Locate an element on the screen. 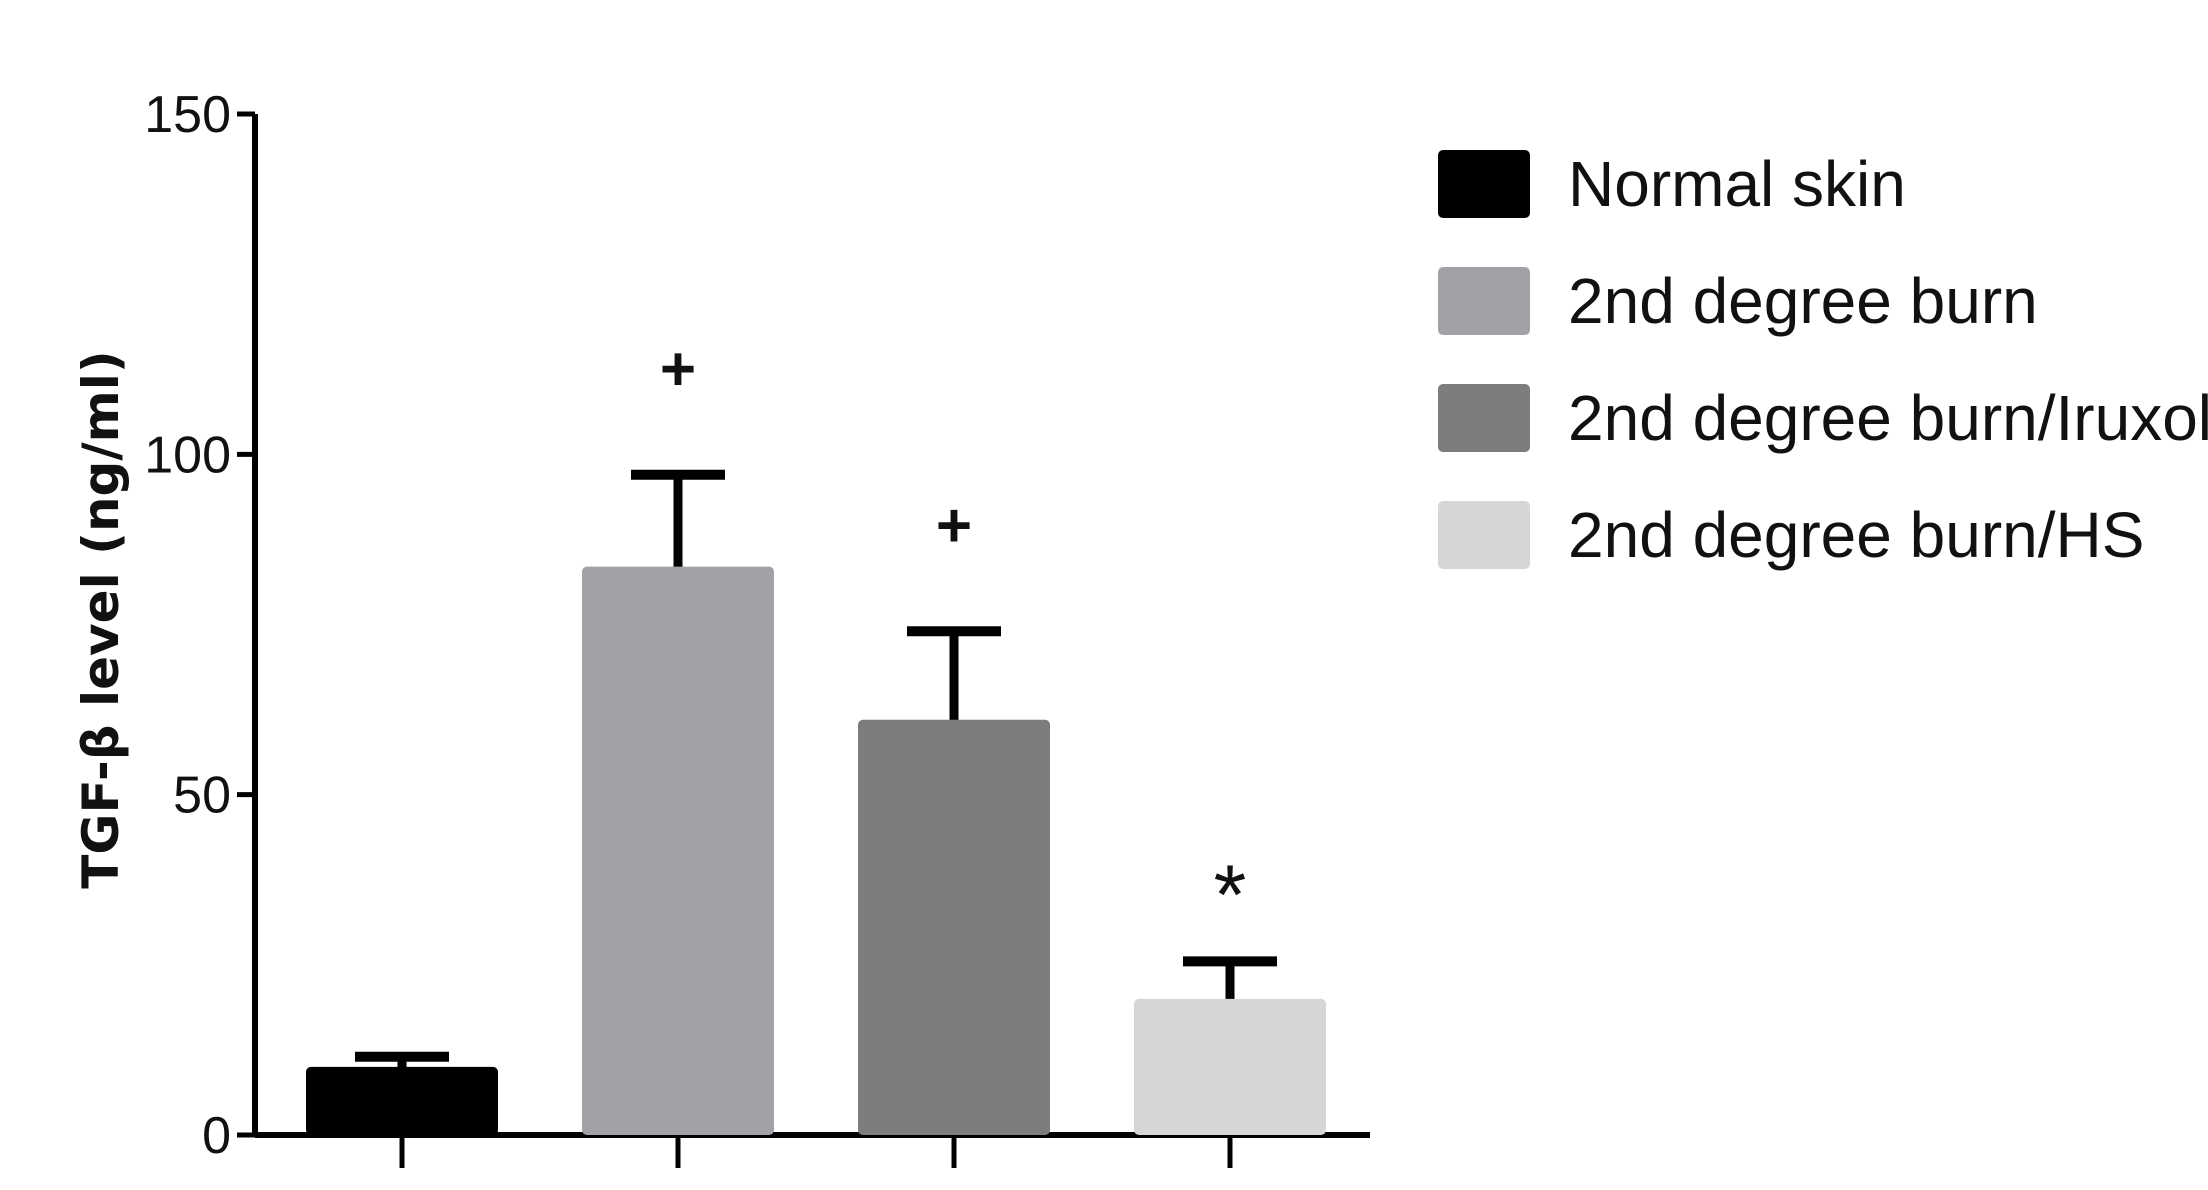 The width and height of the screenshot is (2208, 1190). y-tick-label: 0 is located at coordinates (216, 1136).